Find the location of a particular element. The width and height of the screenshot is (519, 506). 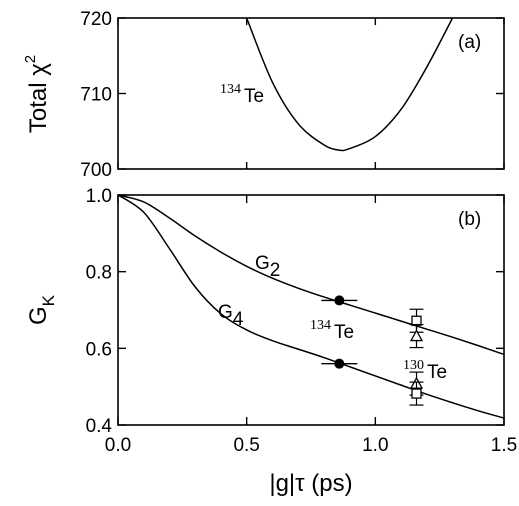

te134-label: 134 Te is located at coordinates (332, 330).